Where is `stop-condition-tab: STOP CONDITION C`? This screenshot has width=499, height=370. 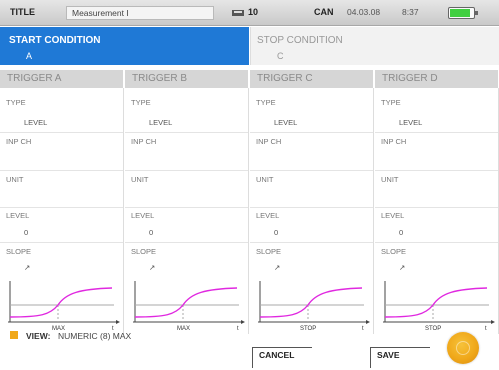 stop-condition-tab: STOP CONDITION C is located at coordinates (374, 46).